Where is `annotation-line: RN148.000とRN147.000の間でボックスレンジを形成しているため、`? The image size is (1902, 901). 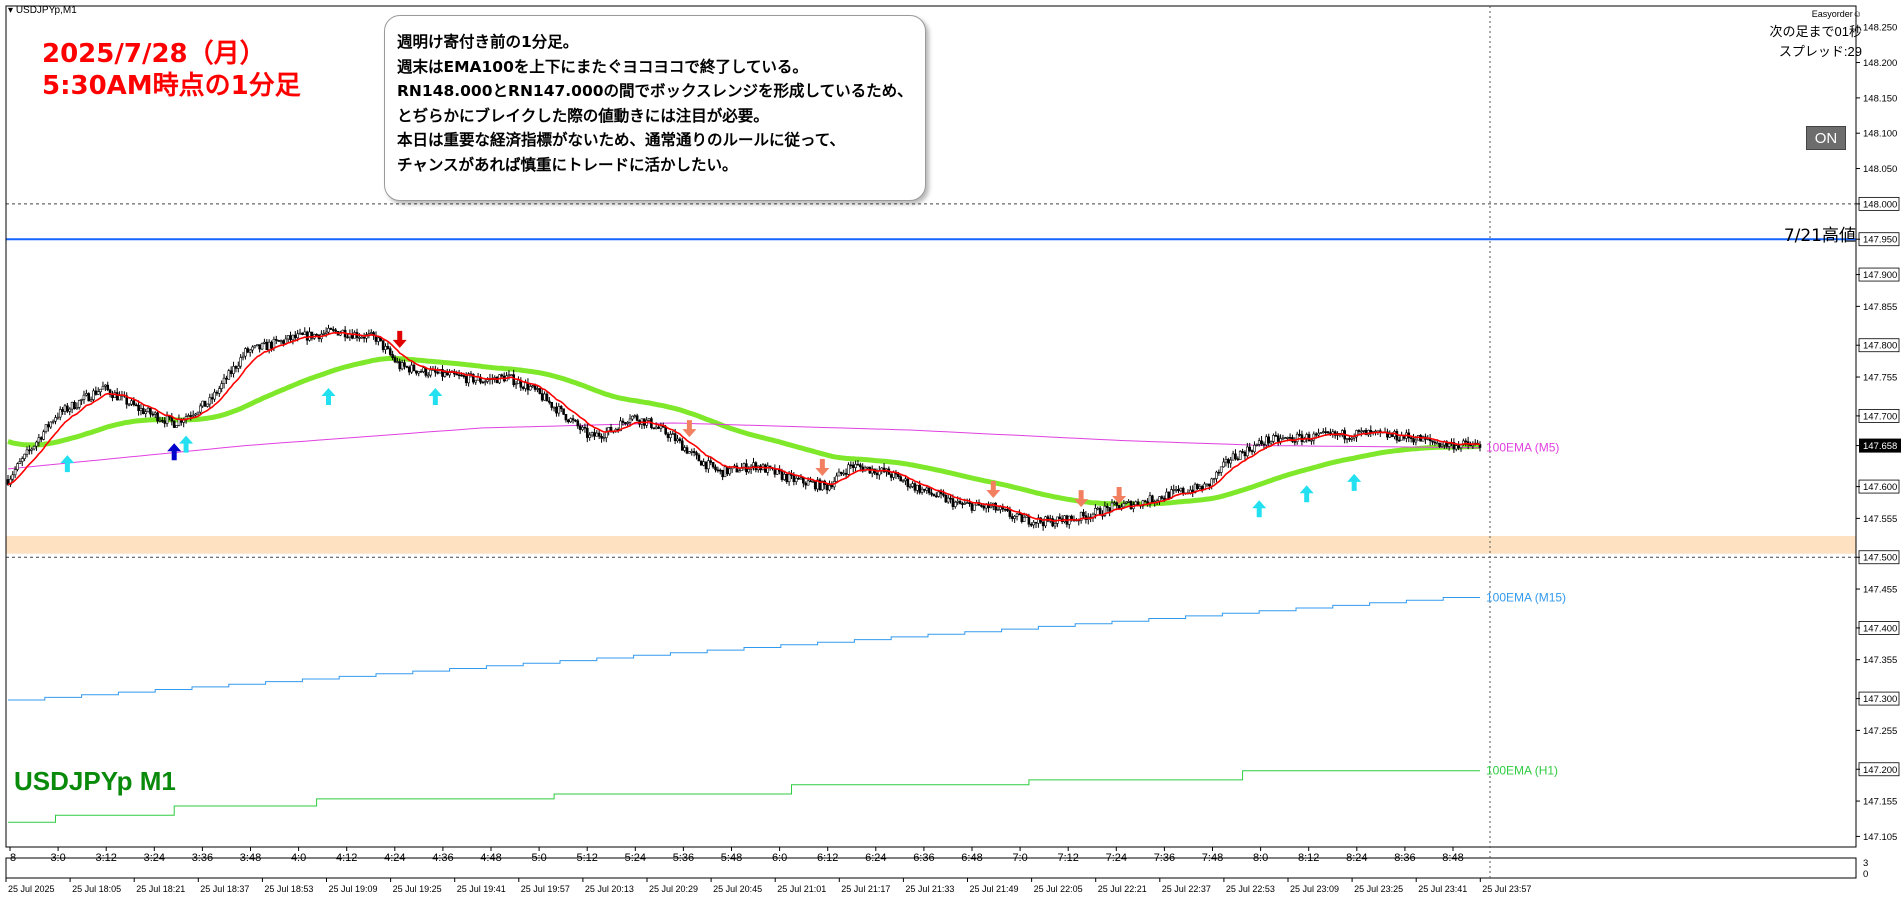 annotation-line: RN148.000とRN147.000の間でボックスレンジを形成しているため、 is located at coordinates (655, 91).